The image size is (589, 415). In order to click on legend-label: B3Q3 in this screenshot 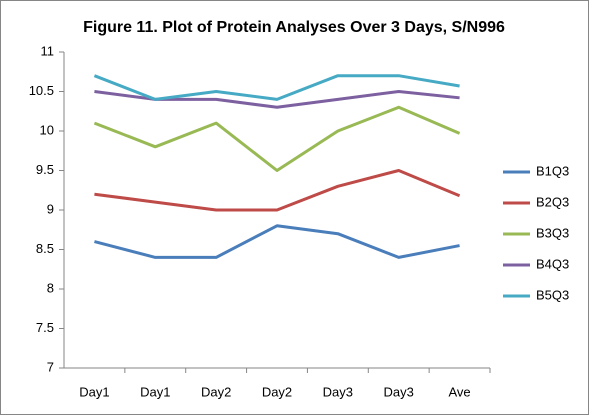, I will do `click(552, 232)`.